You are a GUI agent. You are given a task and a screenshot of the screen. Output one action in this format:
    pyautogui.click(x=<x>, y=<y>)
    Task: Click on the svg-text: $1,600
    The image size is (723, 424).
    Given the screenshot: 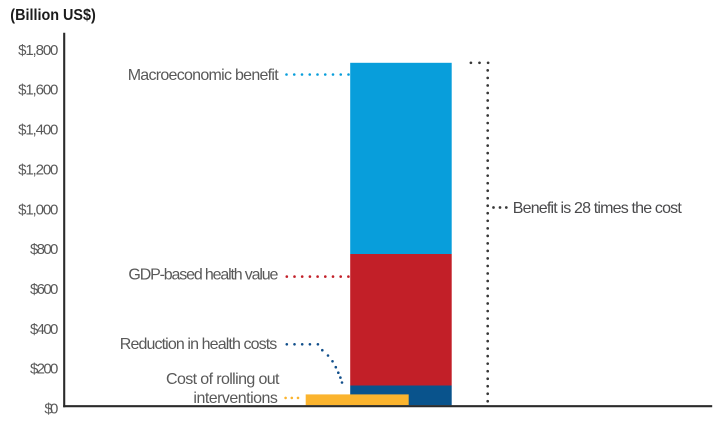 What is the action you would take?
    pyautogui.click(x=38, y=90)
    